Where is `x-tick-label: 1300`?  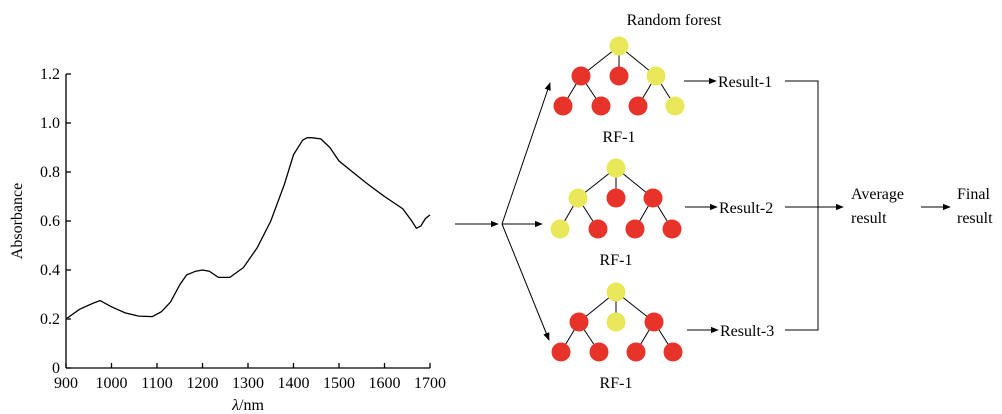
x-tick-label: 1300 is located at coordinates (248, 383).